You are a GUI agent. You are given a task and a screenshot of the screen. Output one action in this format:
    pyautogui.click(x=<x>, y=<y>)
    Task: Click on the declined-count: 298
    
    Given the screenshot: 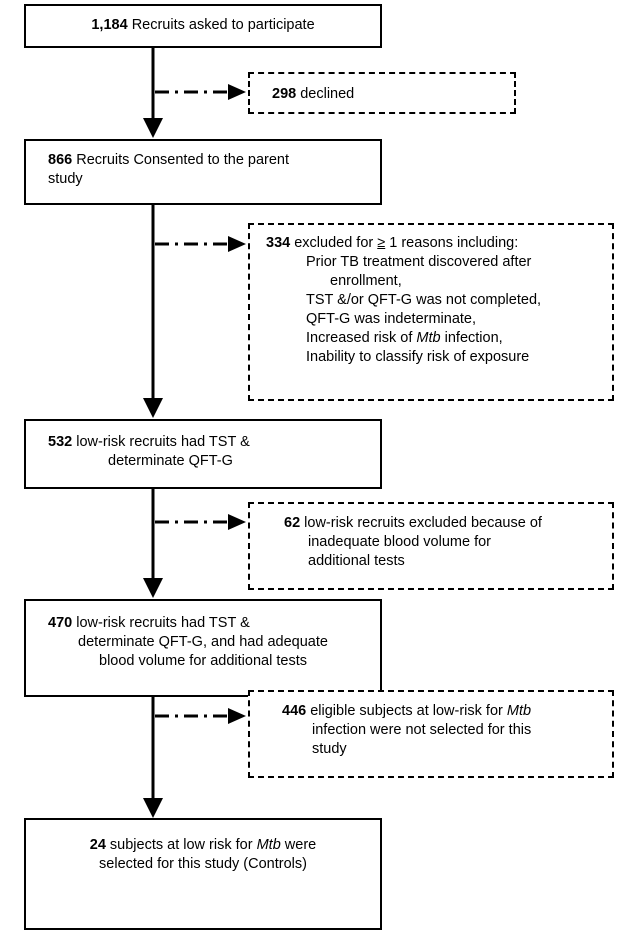 What is the action you would take?
    pyautogui.click(x=284, y=94)
    